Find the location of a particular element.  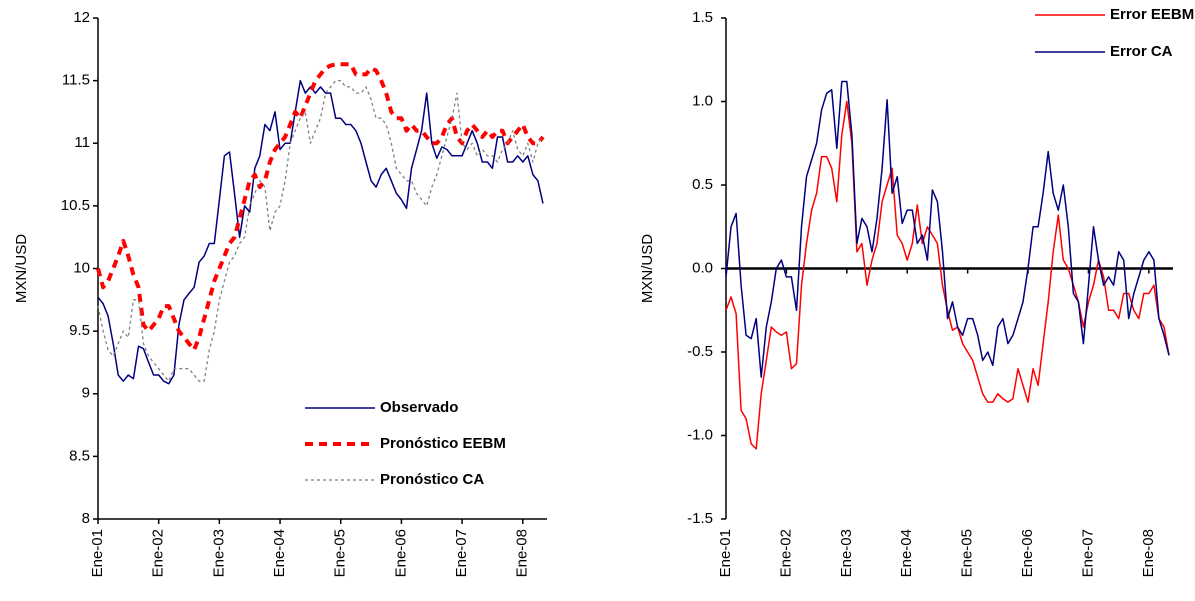

legend-label: Pronóstico EEBM is located at coordinates (443, 443).